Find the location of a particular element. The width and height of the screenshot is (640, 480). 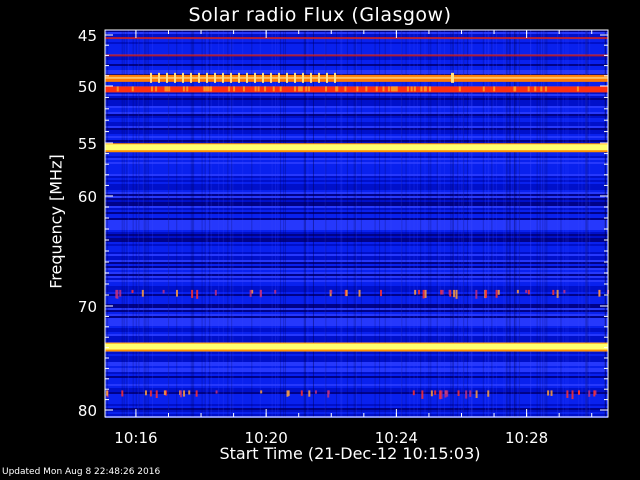

orange-band-core is located at coordinates (356, 77).